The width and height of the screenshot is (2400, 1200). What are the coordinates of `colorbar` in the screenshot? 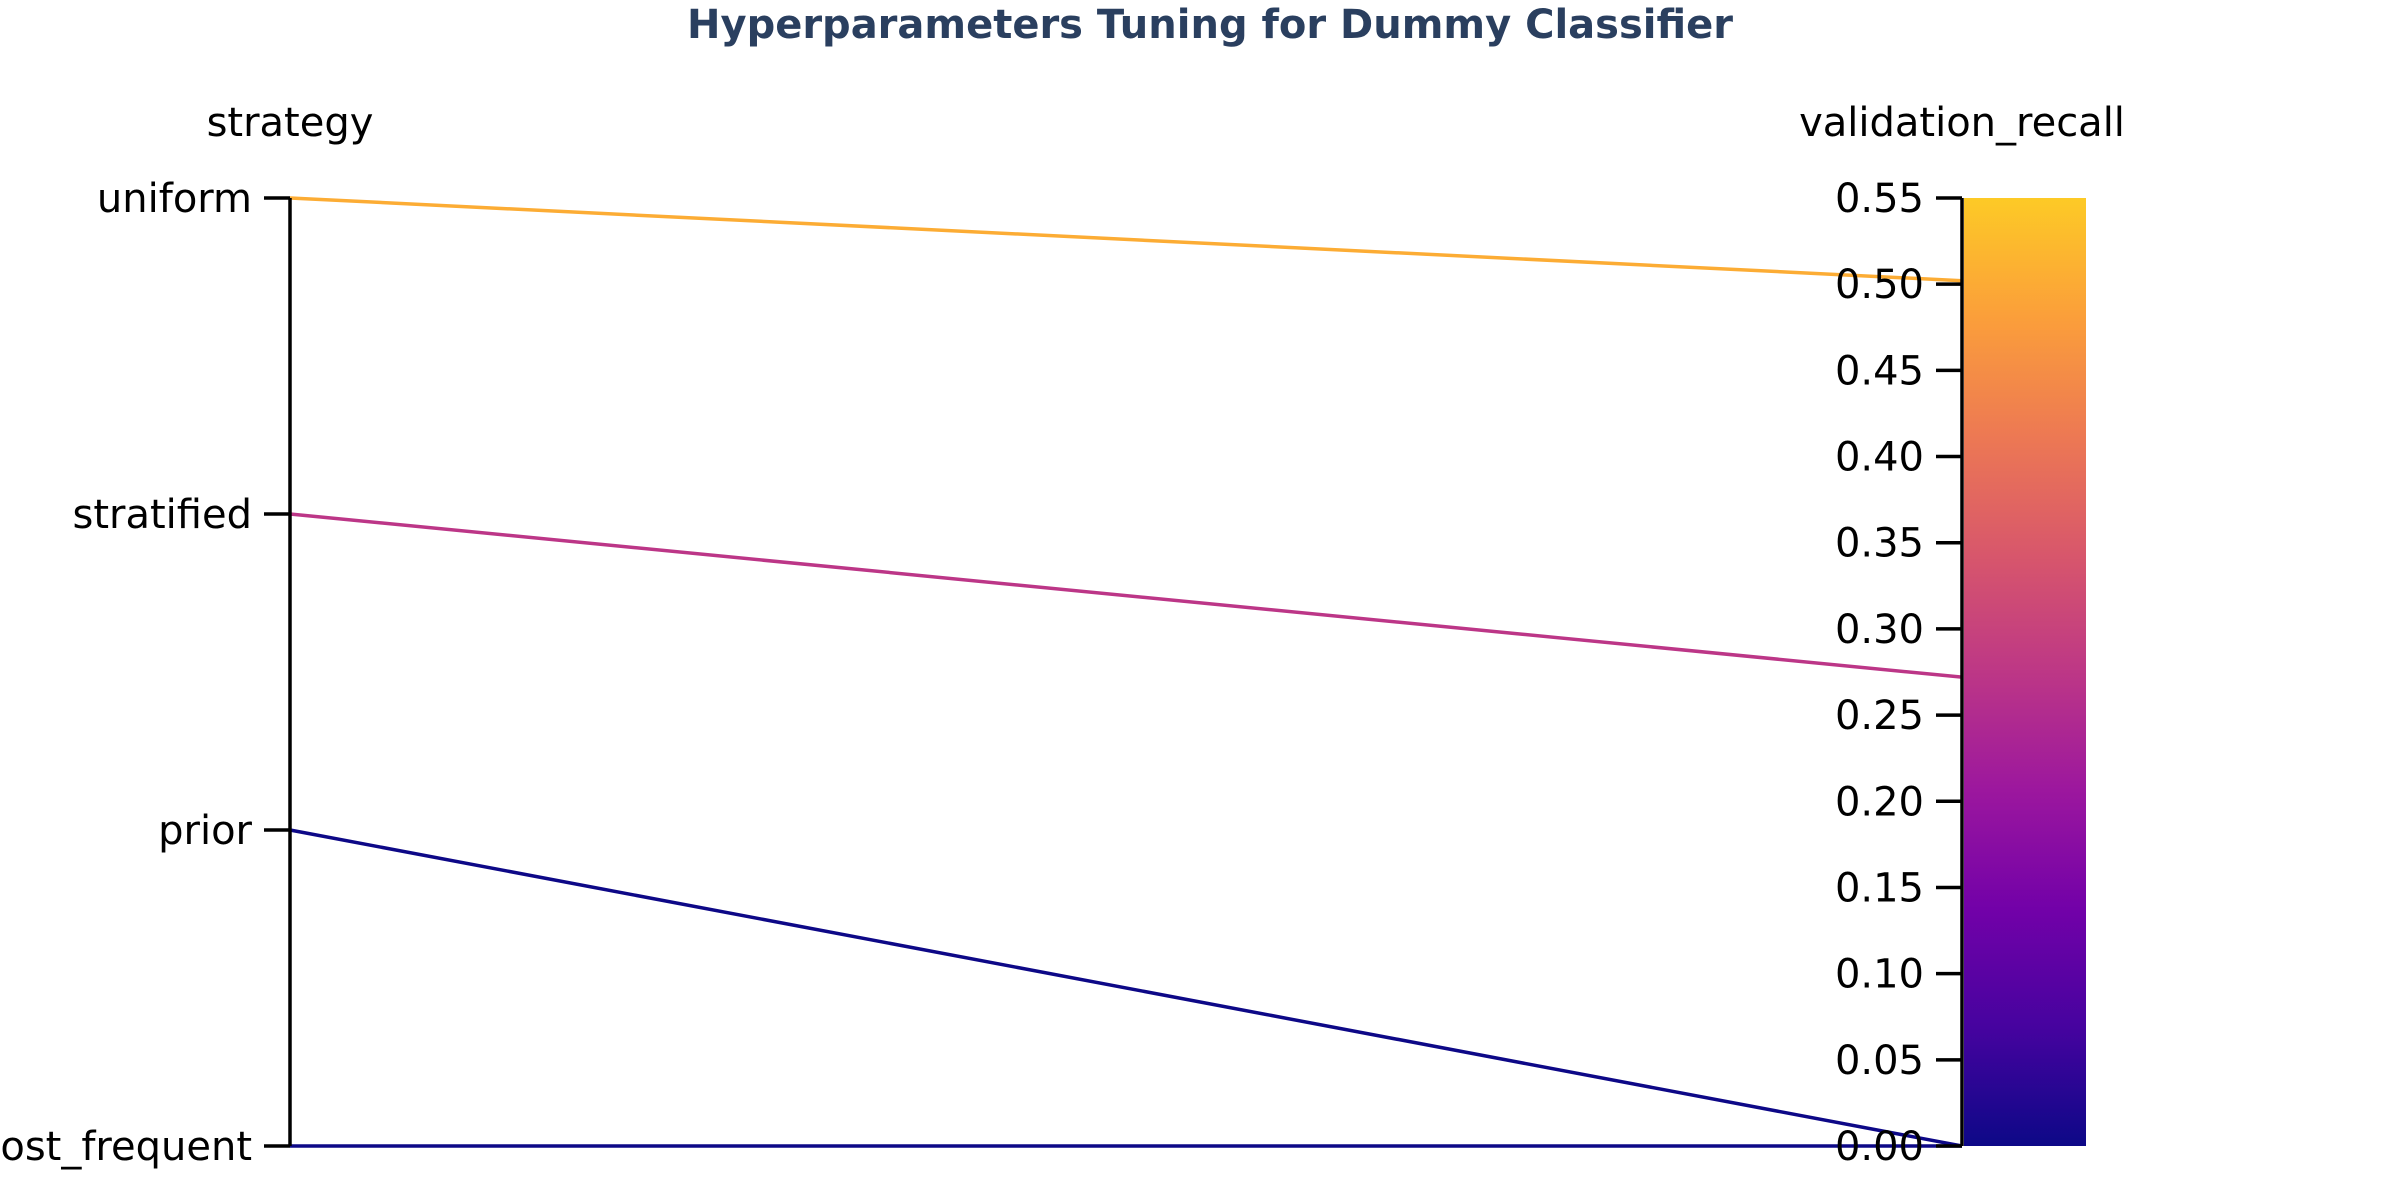 It's located at (2025, 672).